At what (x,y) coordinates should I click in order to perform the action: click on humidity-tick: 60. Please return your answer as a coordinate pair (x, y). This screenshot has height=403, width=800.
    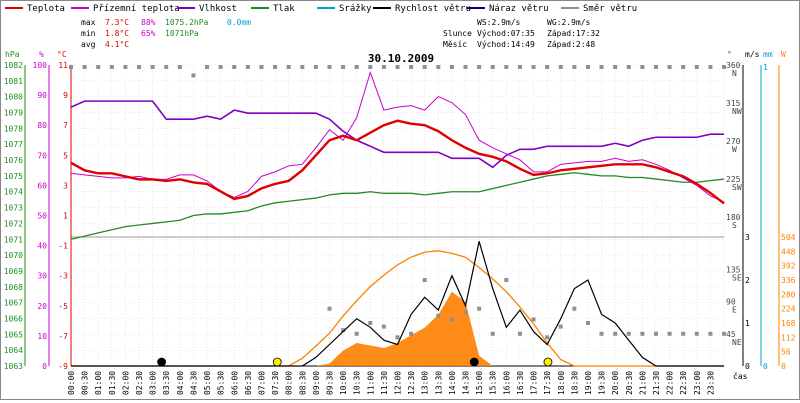
    Looking at the image, I should click on (42, 185).